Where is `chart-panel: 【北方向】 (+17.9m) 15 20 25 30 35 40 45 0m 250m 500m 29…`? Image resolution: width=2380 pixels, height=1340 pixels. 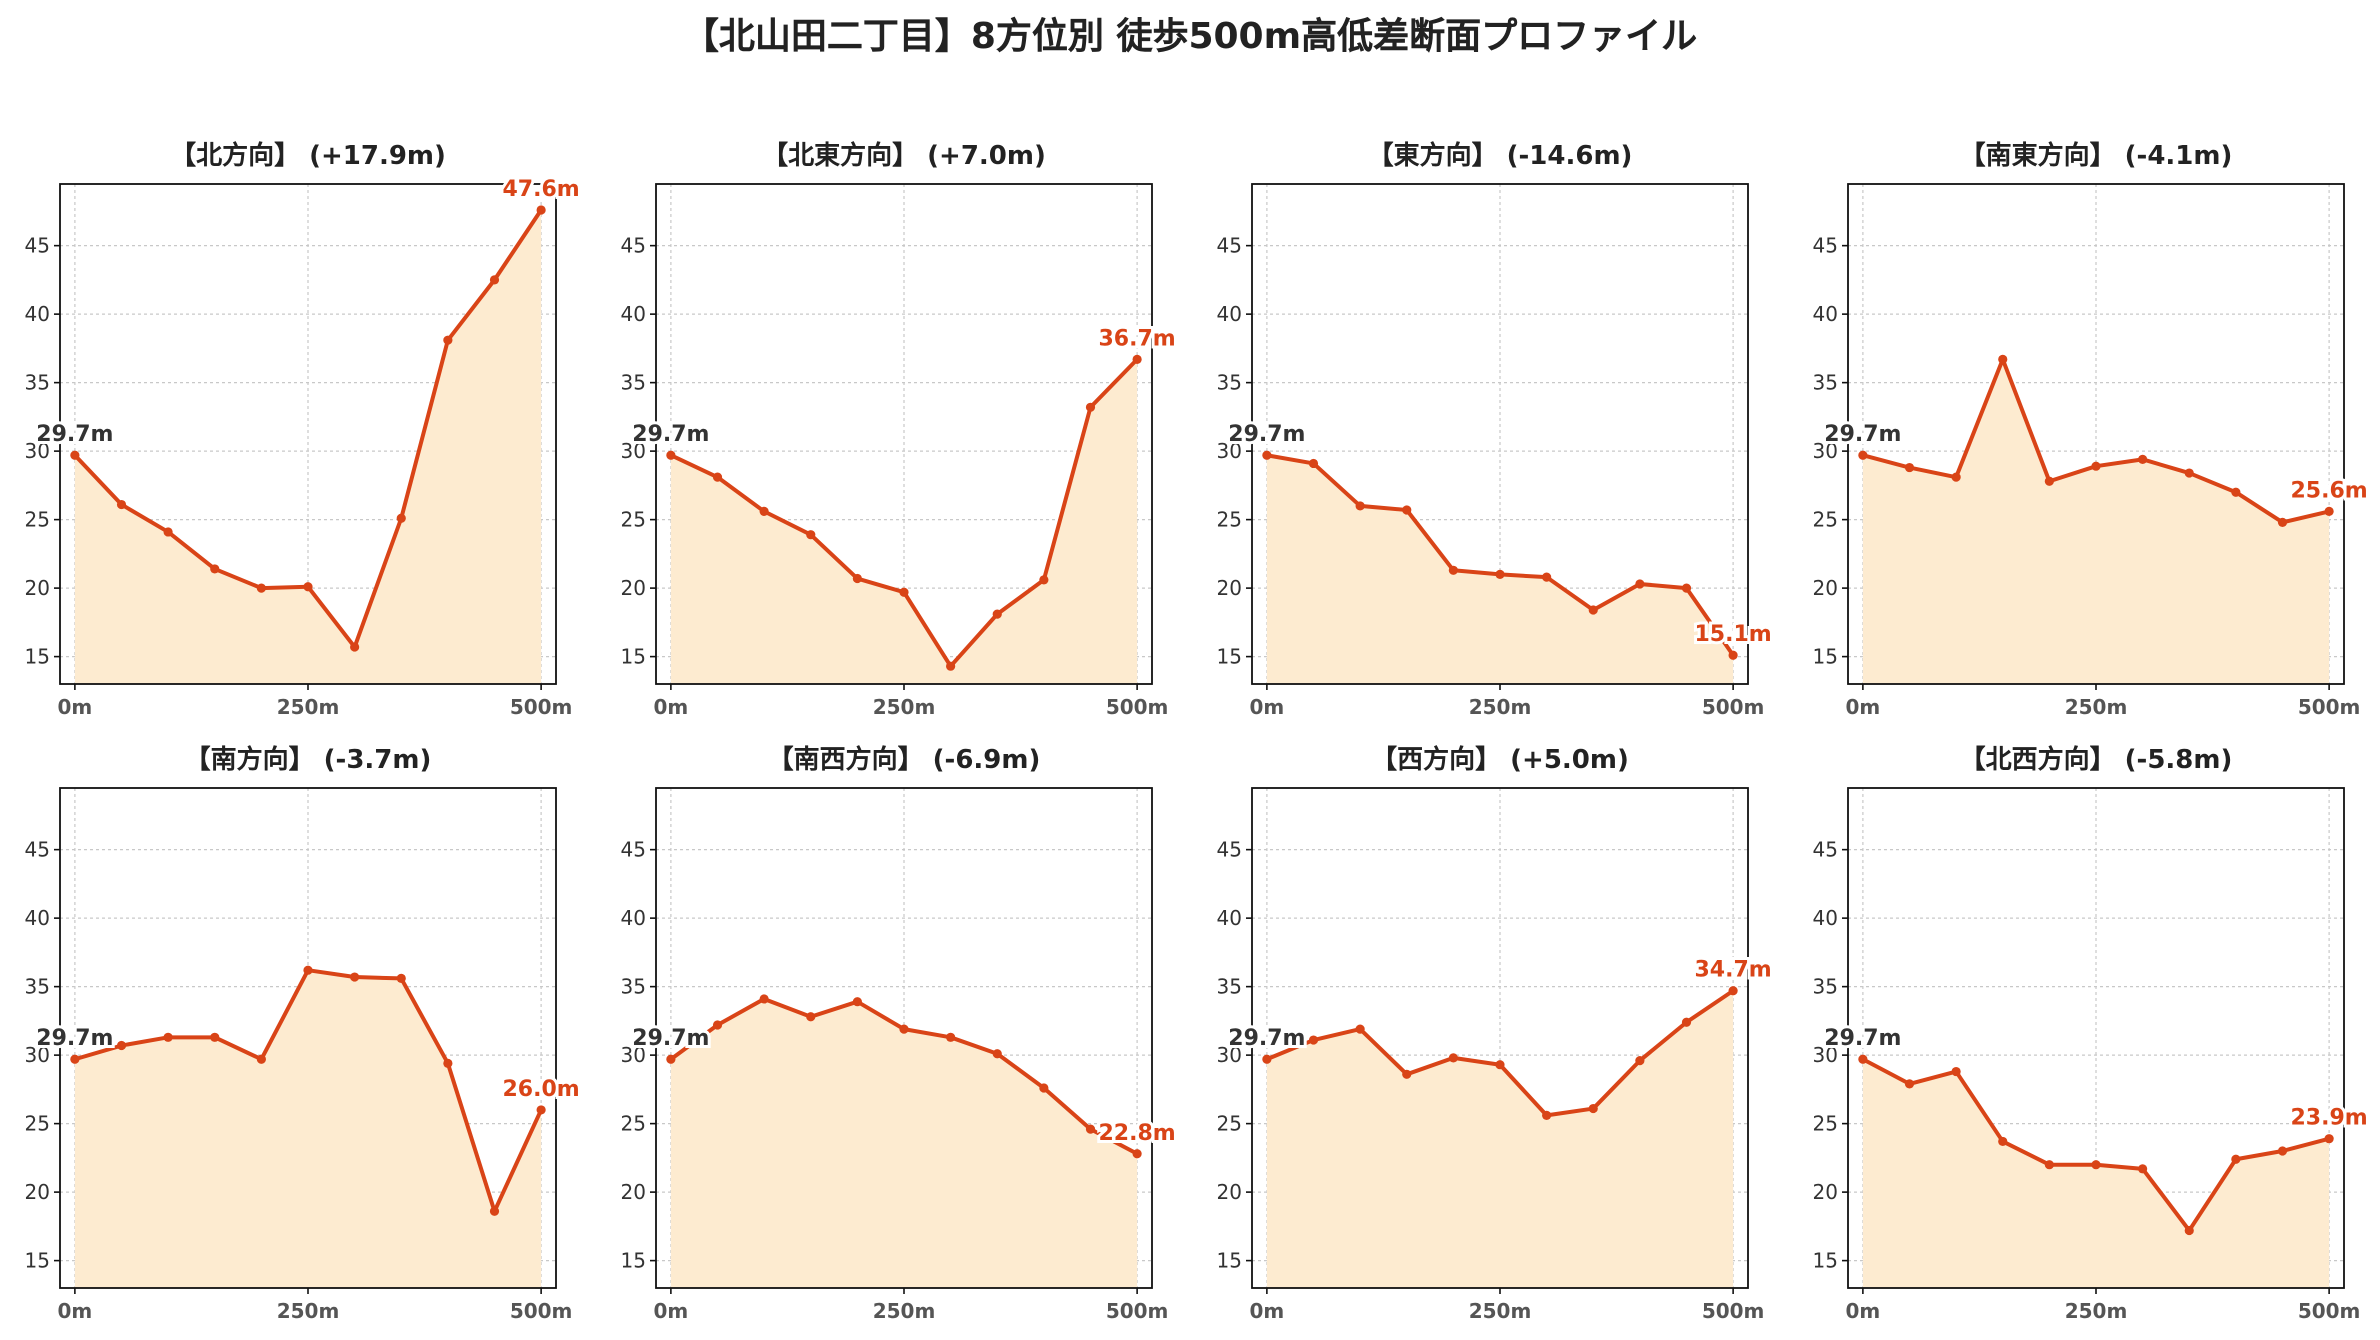
chart-panel: 【北方向】 (+17.9m) 15 20 25 30 35 40 45 0m 250m 500m 29… is located at coordinates (304, 429).